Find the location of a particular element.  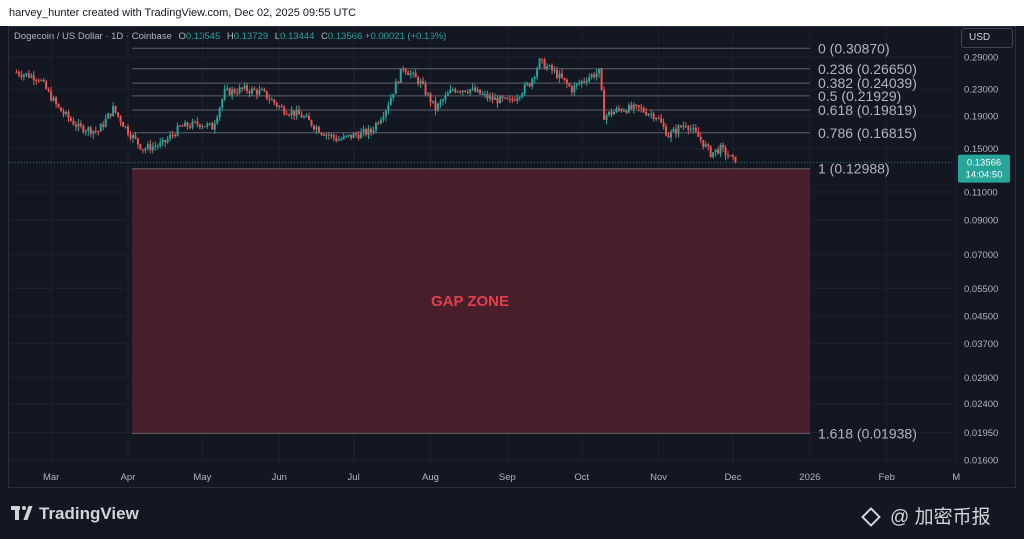

high-label: H is located at coordinates (230, 36).